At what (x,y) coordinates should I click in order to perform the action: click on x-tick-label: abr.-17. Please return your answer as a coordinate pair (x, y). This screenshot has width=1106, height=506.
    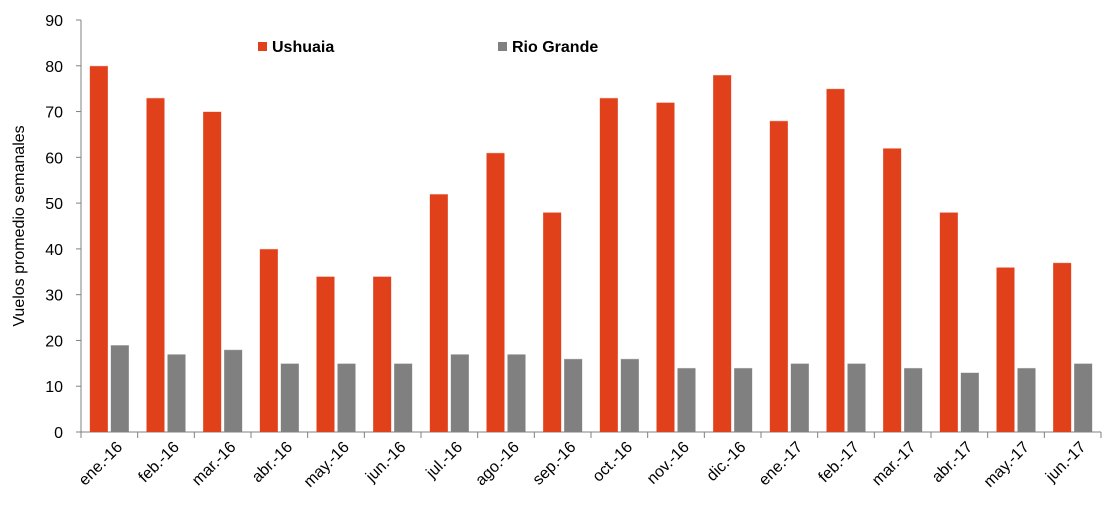
    Looking at the image, I should click on (952, 462).